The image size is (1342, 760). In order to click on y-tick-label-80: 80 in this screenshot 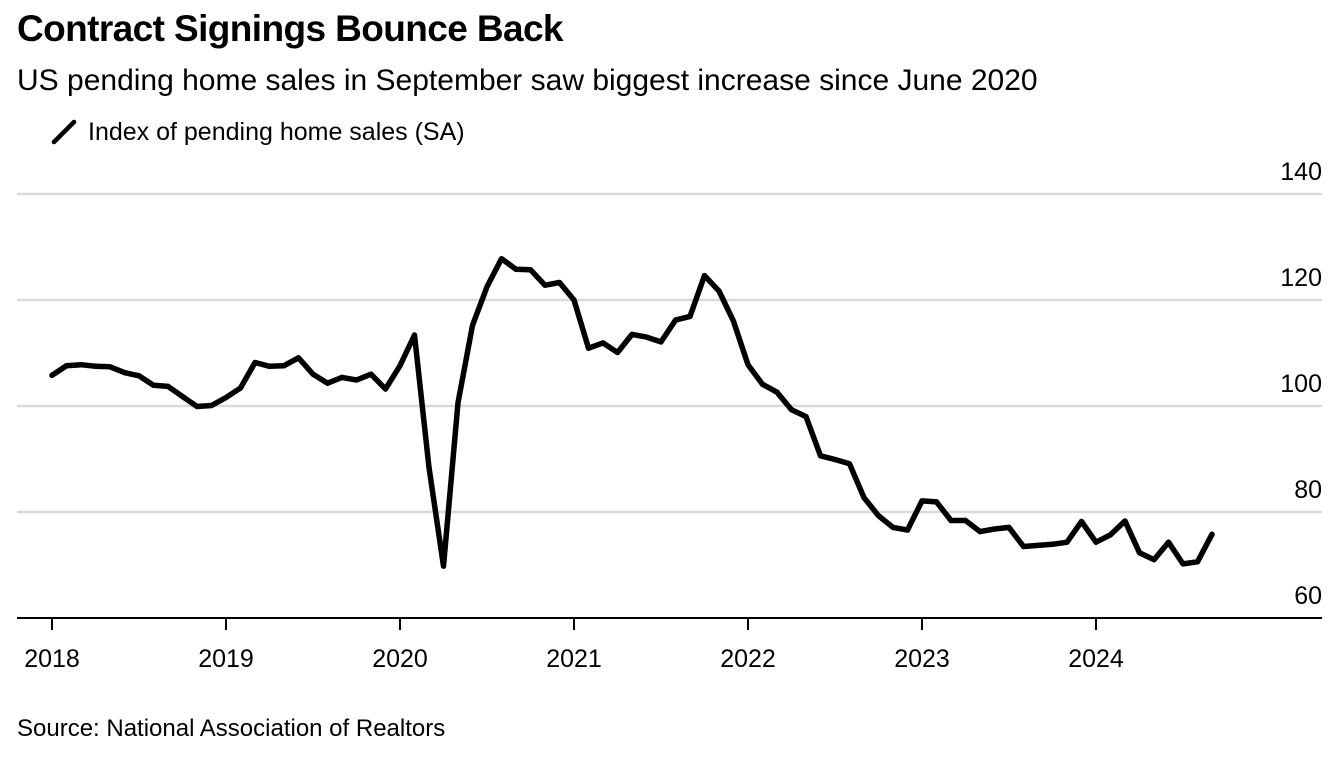, I will do `click(1308, 490)`.